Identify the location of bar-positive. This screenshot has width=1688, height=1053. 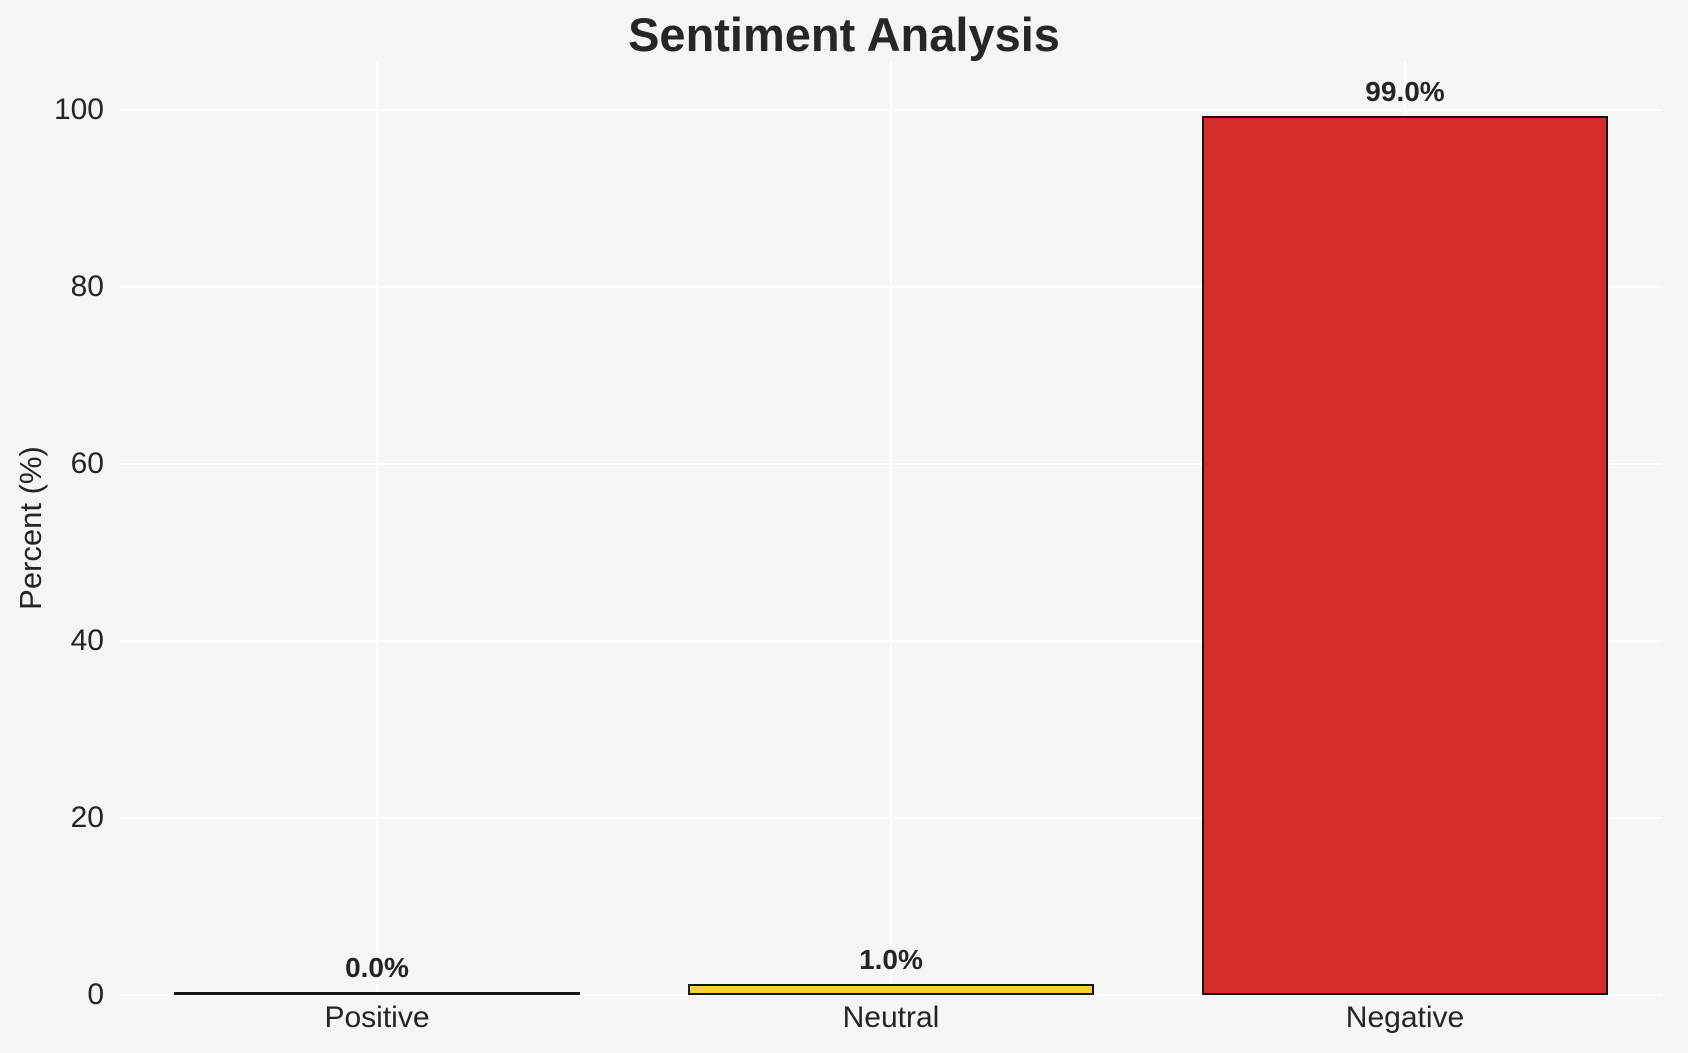
(377, 993).